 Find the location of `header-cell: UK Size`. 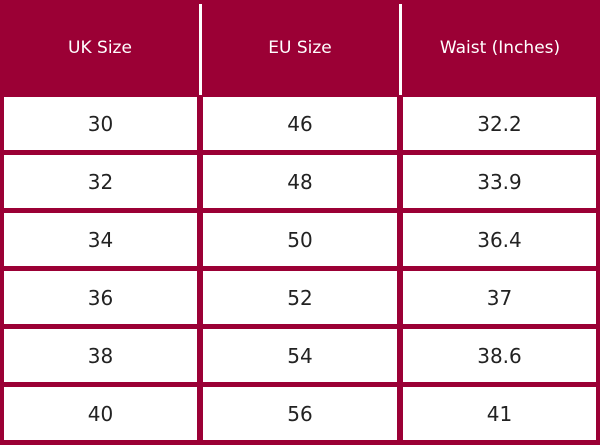

header-cell: UK Size is located at coordinates (100, 47).